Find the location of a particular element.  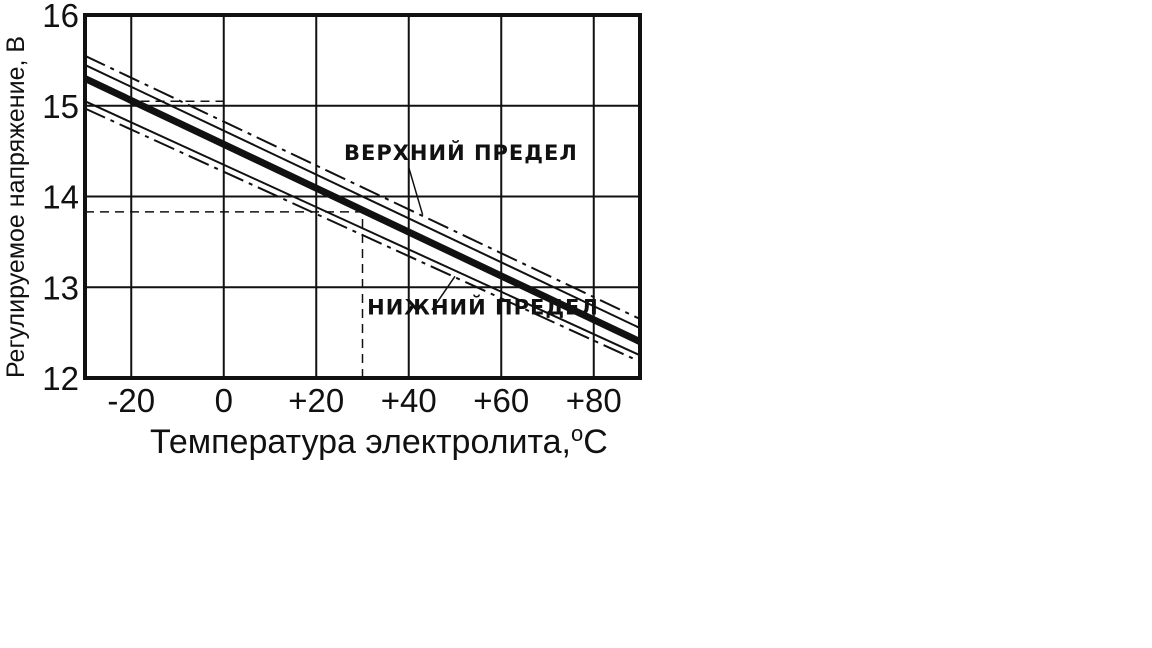

y-tick-label-4: 16 is located at coordinates (60, 17).